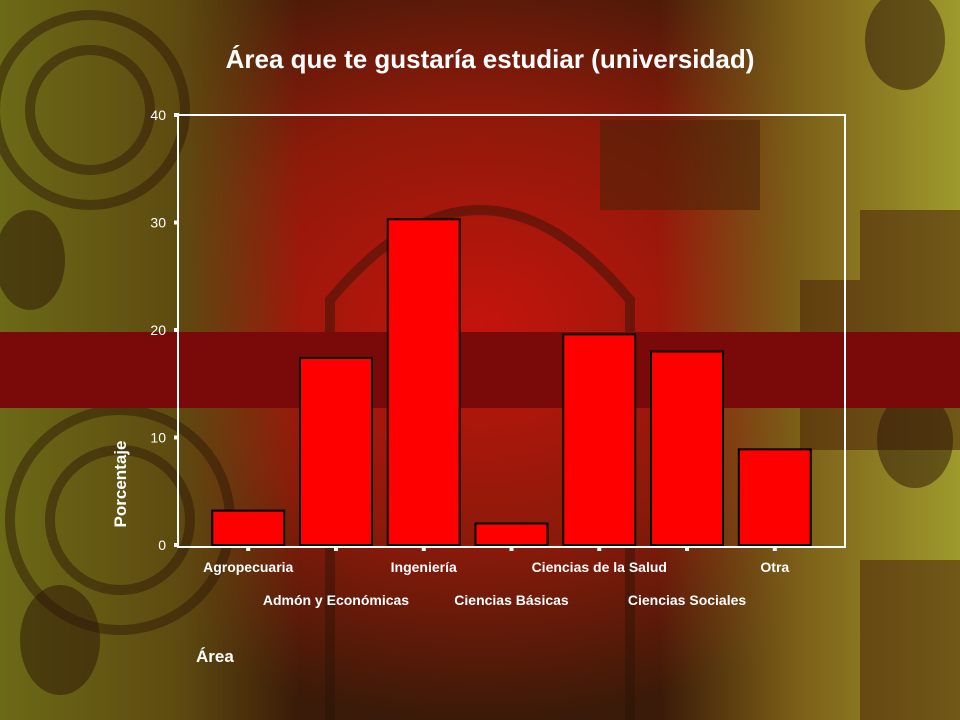 The width and height of the screenshot is (960, 720). What do you see at coordinates (335, 451) in the screenshot?
I see `bar-adm-n-y-econ-micas` at bounding box center [335, 451].